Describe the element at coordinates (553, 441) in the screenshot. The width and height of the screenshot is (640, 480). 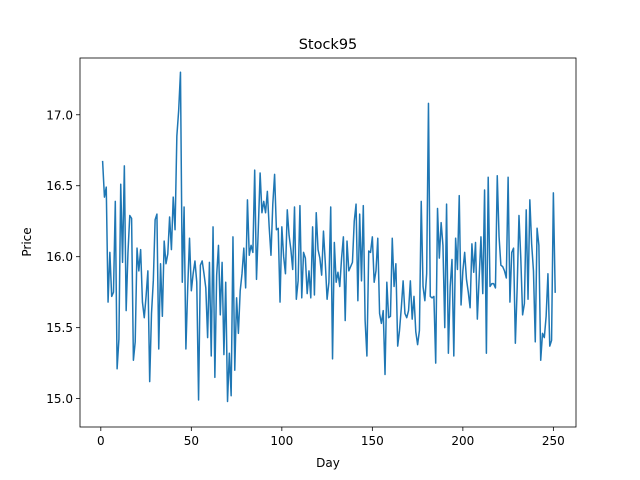
I see `x-tick-label: 250` at that location.